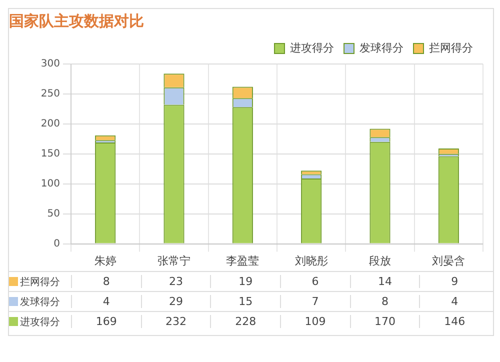 Image resolution: width=500 pixels, height=362 pixels. Describe the element at coordinates (380, 261) in the screenshot. I see `x-tick-label: 段放` at that location.